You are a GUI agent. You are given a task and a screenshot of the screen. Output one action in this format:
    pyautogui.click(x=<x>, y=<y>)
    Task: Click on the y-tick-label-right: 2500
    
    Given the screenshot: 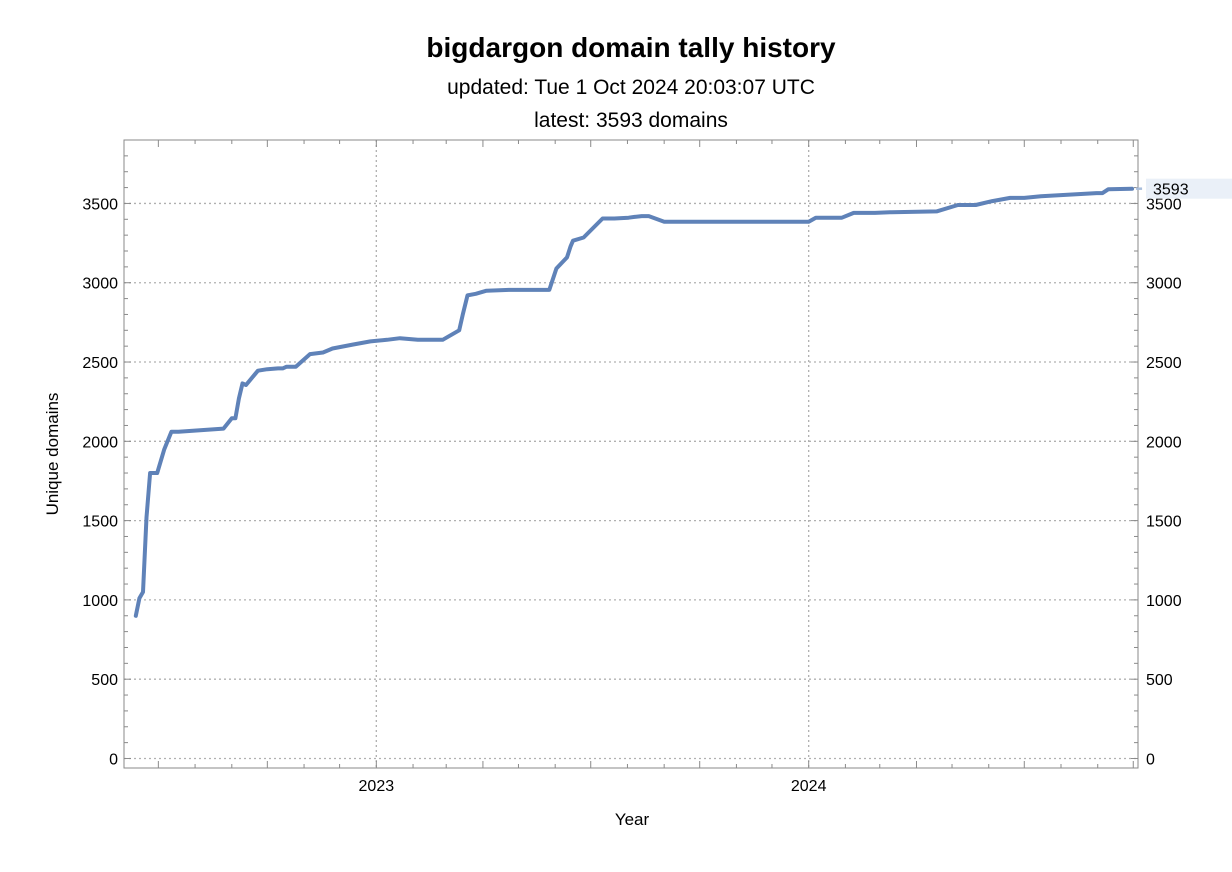 What is the action you would take?
    pyautogui.click(x=1164, y=363)
    